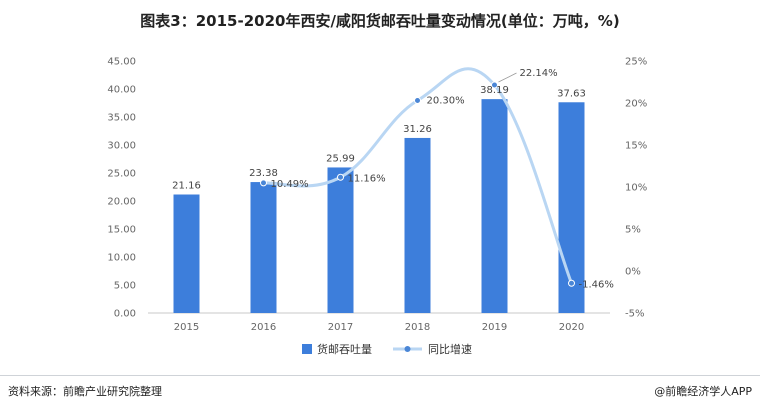 The height and width of the screenshot is (404, 760). Describe the element at coordinates (125, 286) in the screenshot. I see `y-left-tick-label: 5.00` at that location.